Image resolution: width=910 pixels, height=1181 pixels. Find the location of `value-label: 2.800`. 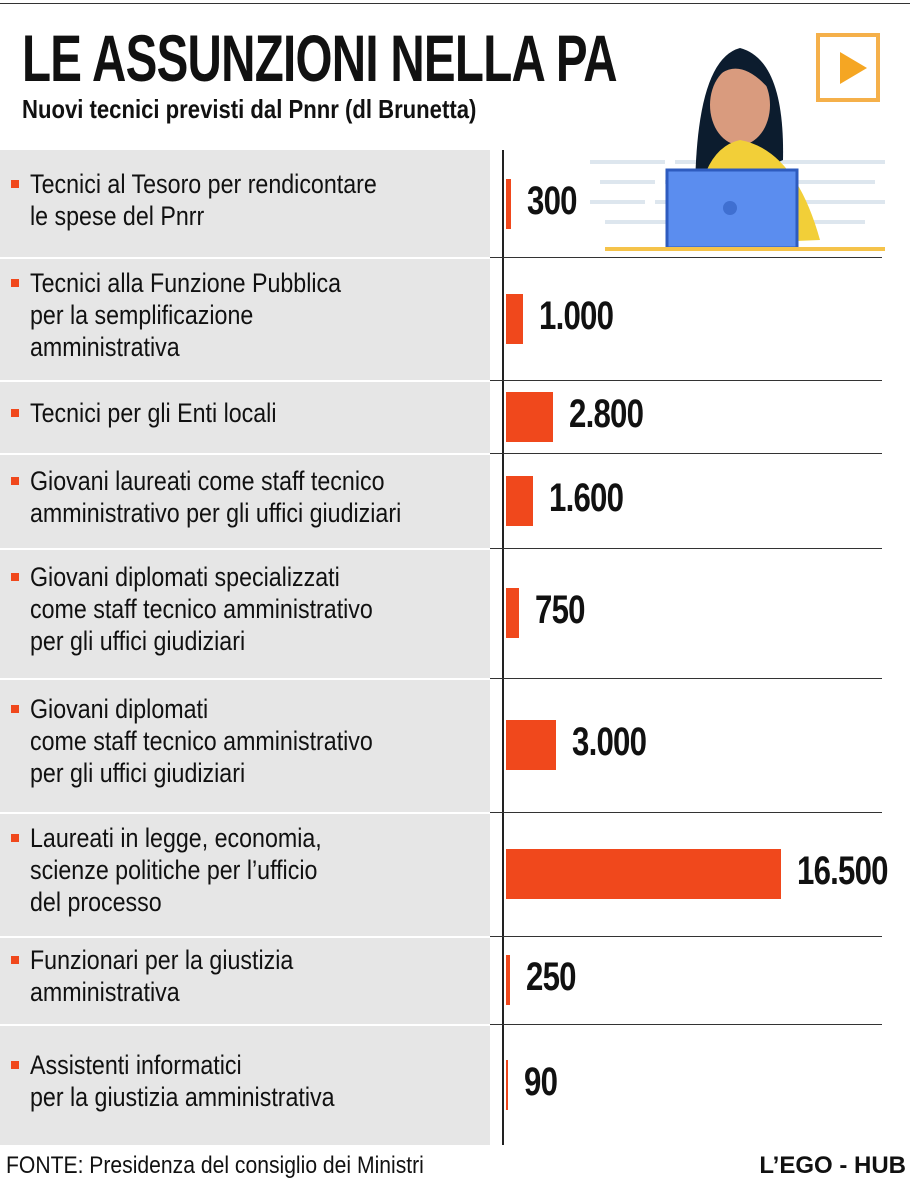

value-label: 2.800 is located at coordinates (606, 413).